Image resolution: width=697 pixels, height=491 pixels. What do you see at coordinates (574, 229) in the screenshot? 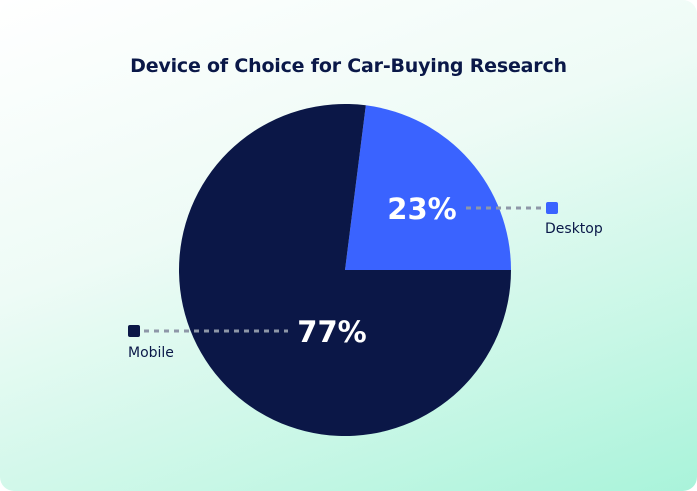
I see `desktop-legend-label: Desktop` at bounding box center [574, 229].